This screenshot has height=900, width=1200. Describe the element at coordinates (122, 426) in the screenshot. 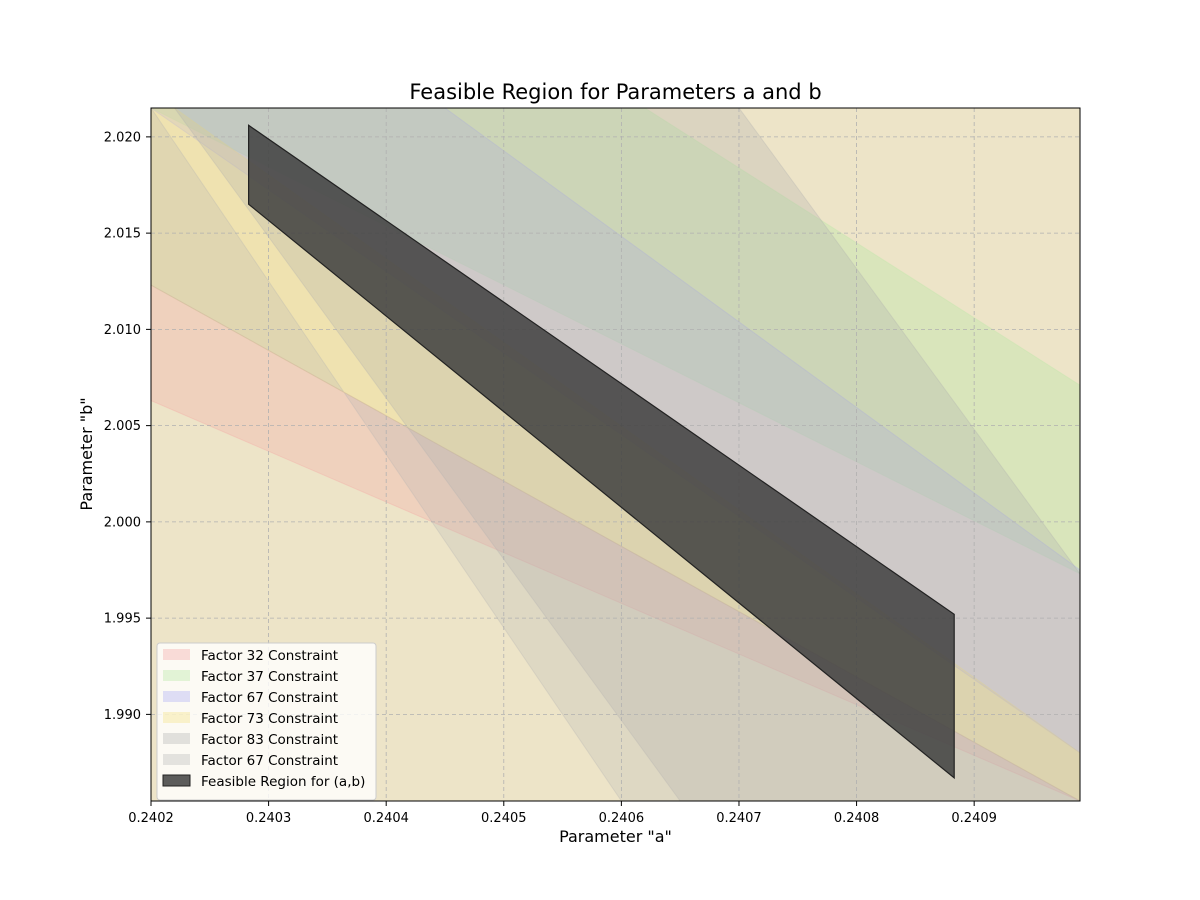

I see `y-tick-label: 2.005` at that location.